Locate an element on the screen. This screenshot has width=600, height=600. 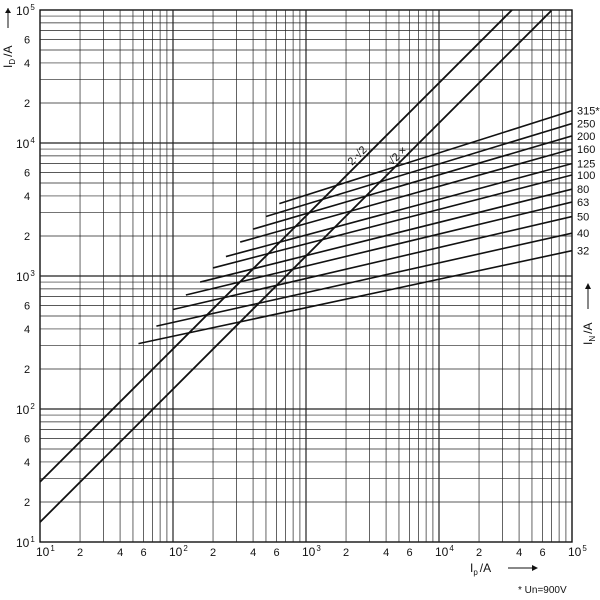
rating-label: 315* is located at coordinates (588, 112).